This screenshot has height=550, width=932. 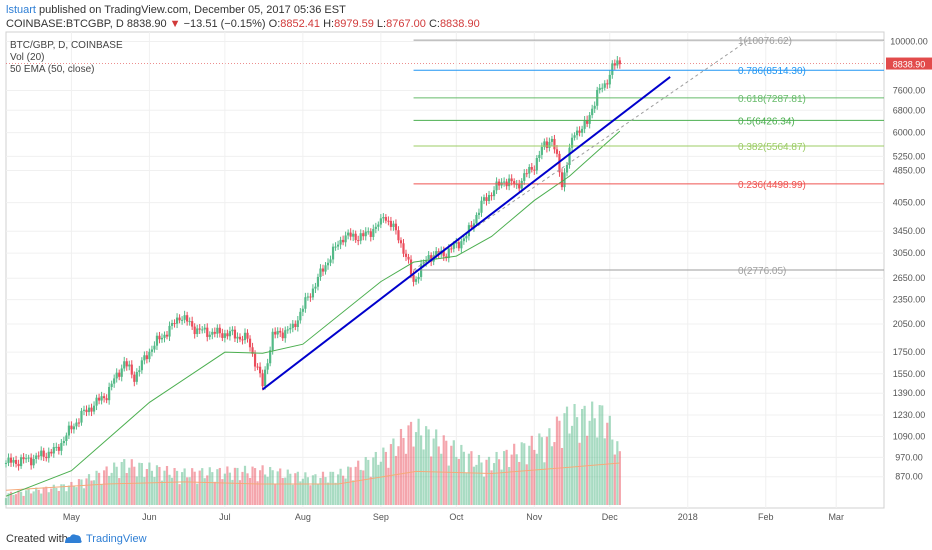 What do you see at coordinates (73, 538) in the screenshot?
I see `tradingview-logo-icon` at bounding box center [73, 538].